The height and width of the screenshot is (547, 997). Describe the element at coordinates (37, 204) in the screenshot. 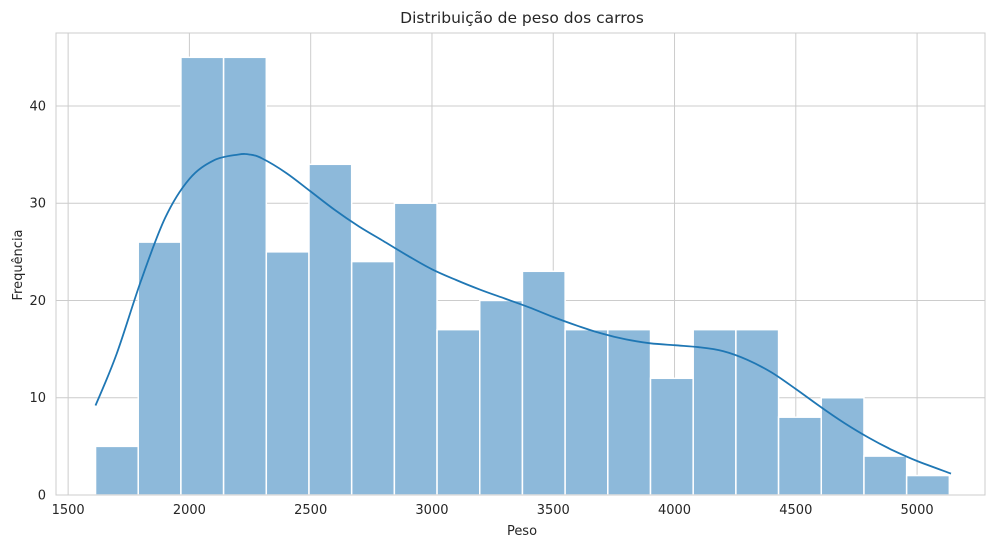

I see `y-tick-label: 30` at that location.